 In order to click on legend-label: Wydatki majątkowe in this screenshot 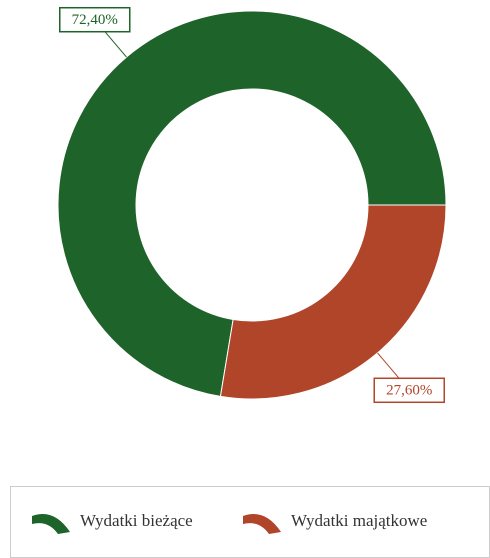, I will do `click(359, 520)`.